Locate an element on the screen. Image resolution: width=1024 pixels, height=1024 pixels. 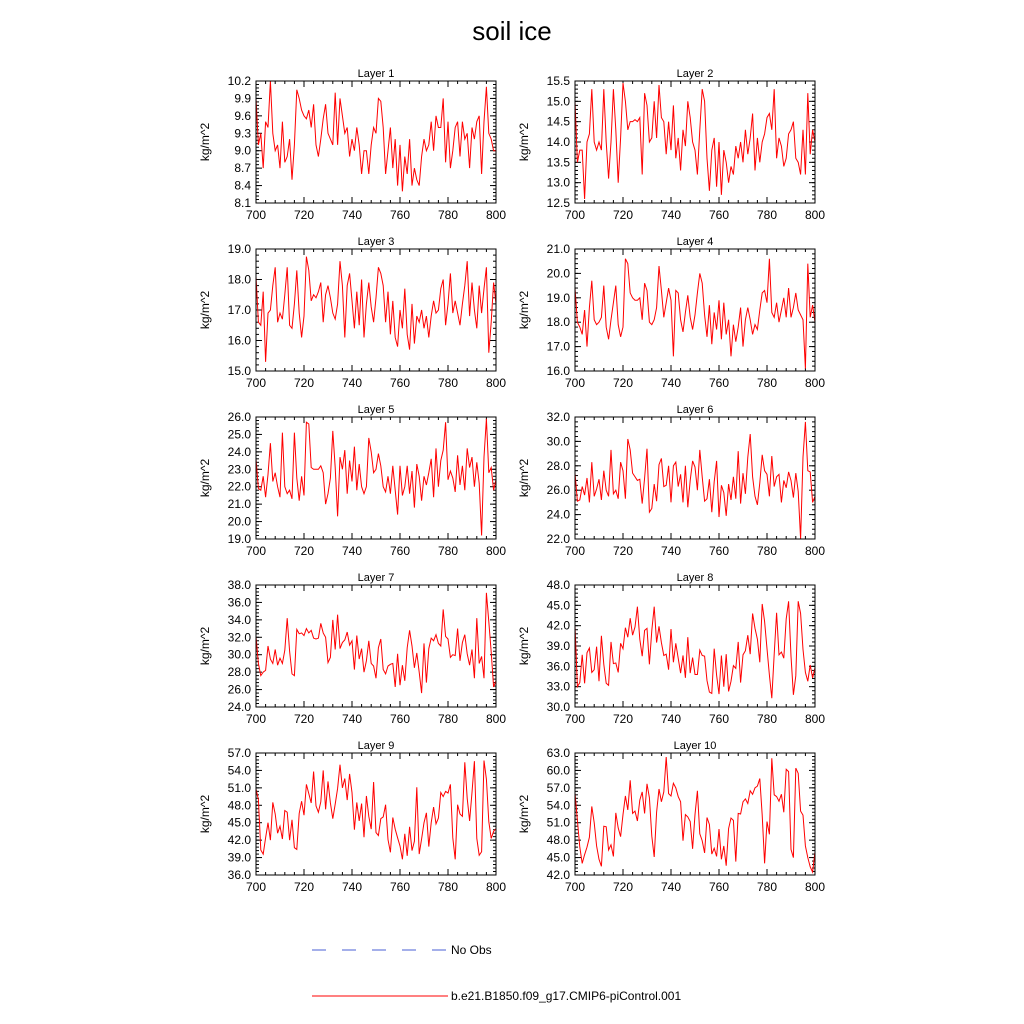
y-tick-label: 14.5 is located at coordinates (559, 122).